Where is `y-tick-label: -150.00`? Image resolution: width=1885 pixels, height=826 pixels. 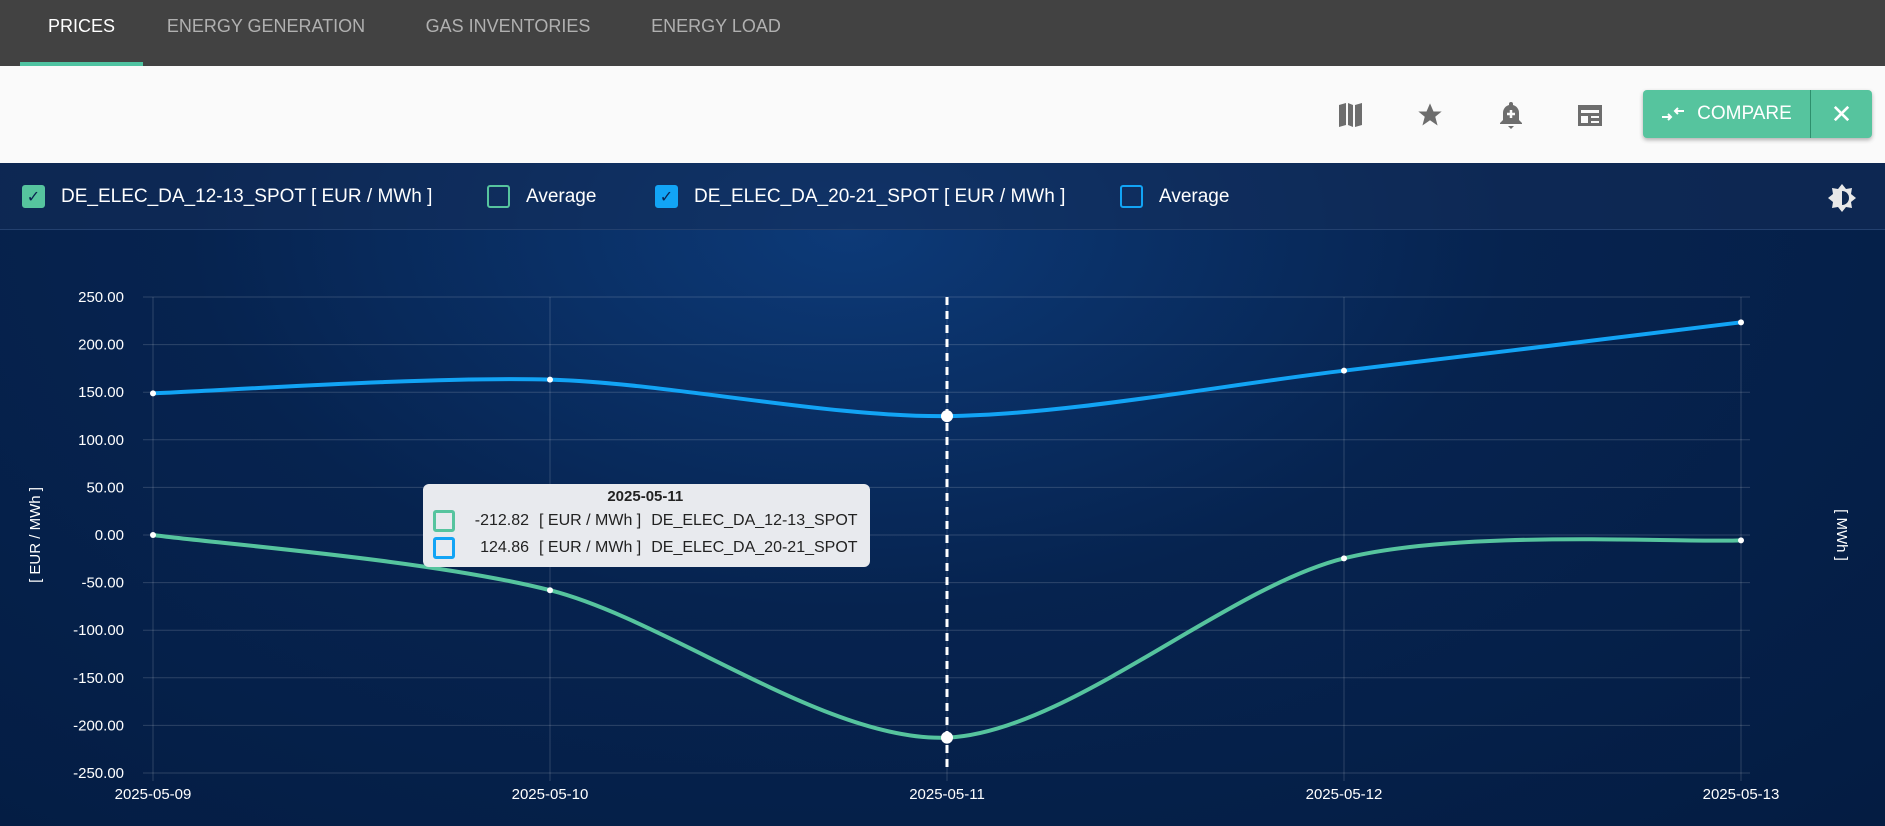
y-tick-label: -150.00 is located at coordinates (98, 678).